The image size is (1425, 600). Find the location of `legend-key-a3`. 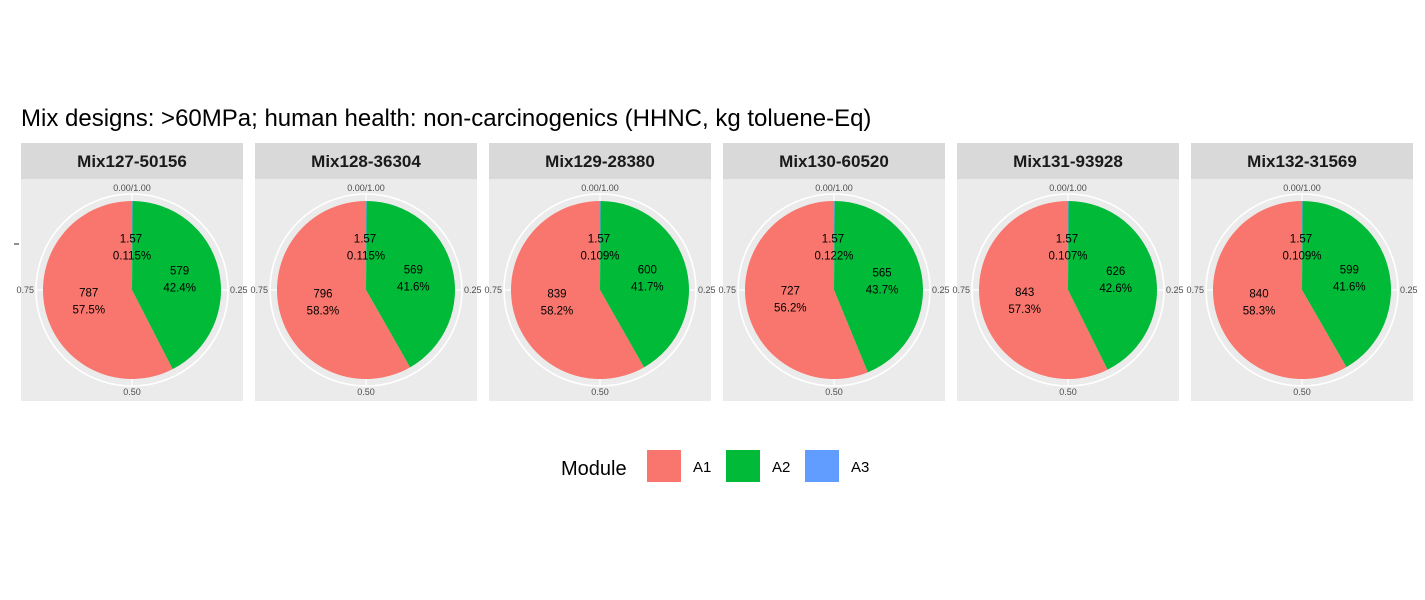

legend-key-a3 is located at coordinates (822, 466).